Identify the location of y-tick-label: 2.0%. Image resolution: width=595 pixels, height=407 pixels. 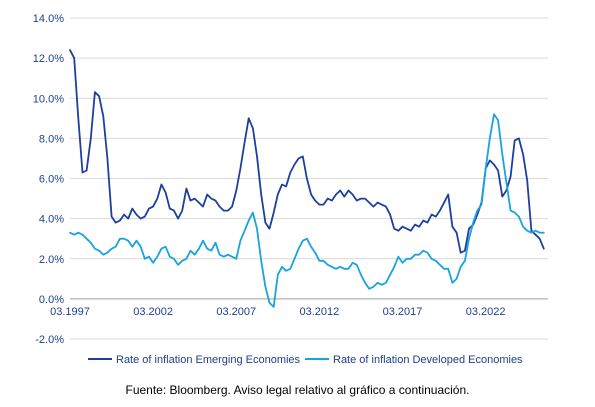
(51, 260).